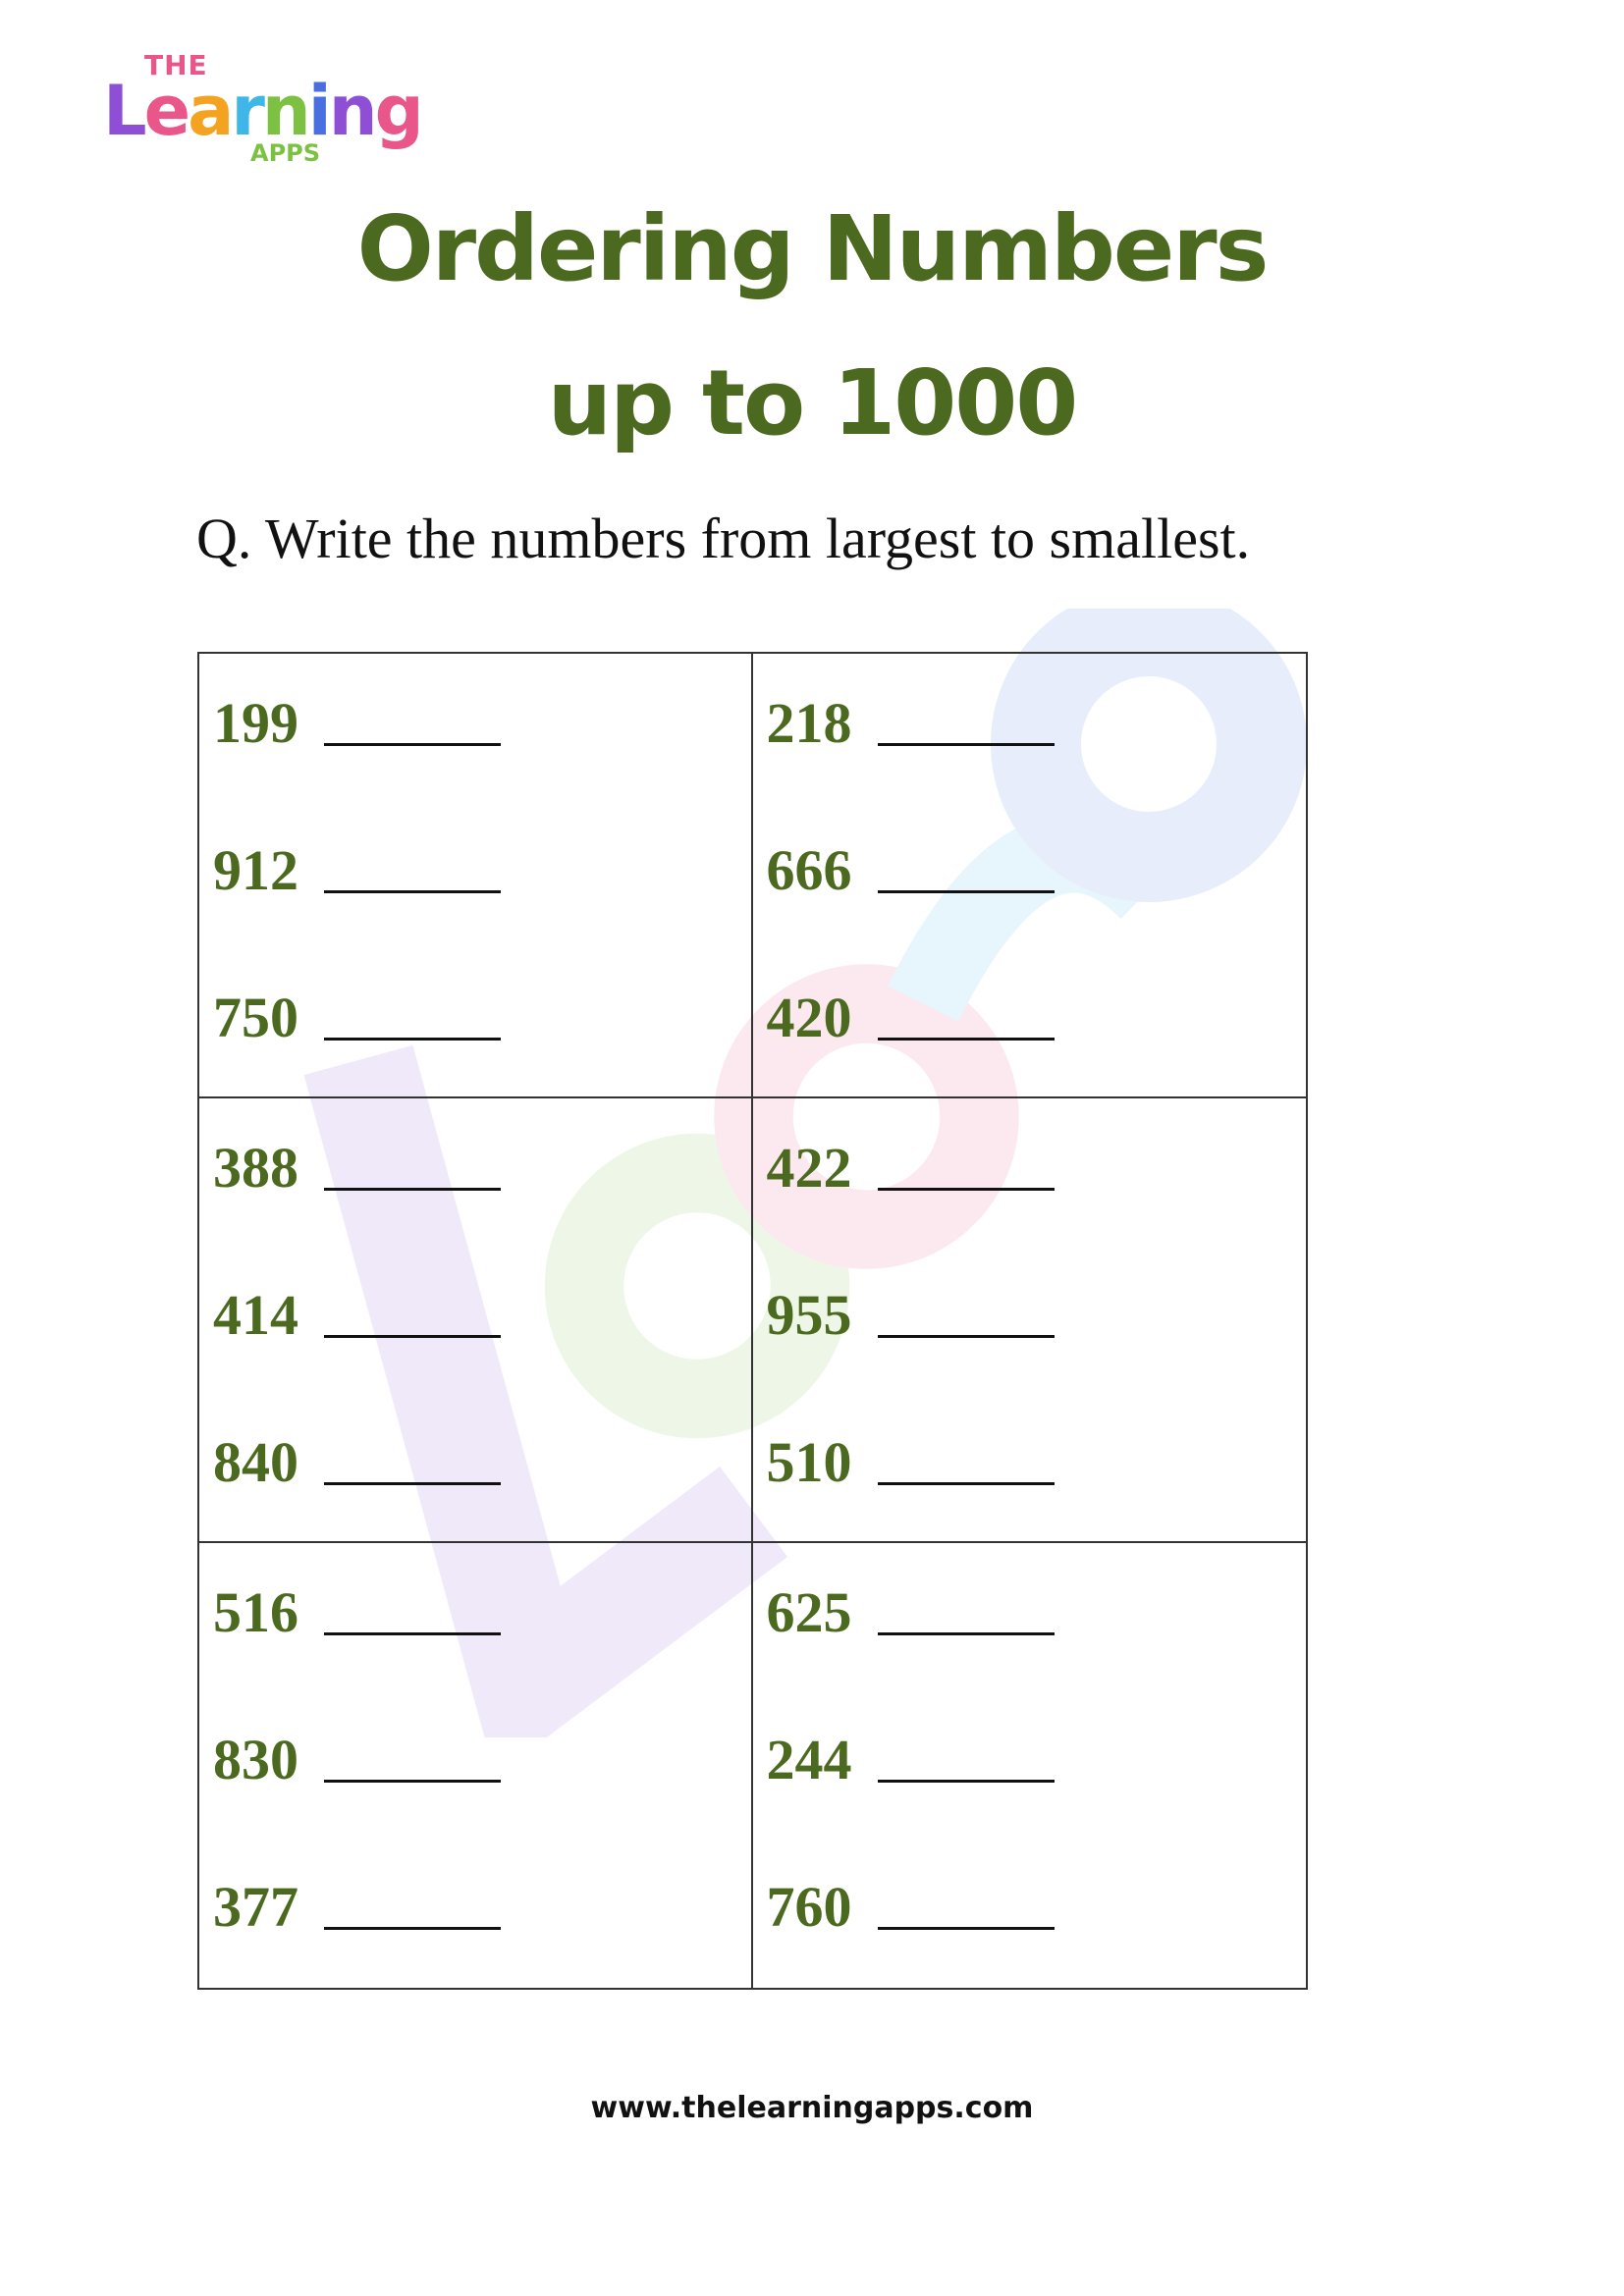  Describe the element at coordinates (255, 1168) in the screenshot. I see `number-value: 388` at that location.